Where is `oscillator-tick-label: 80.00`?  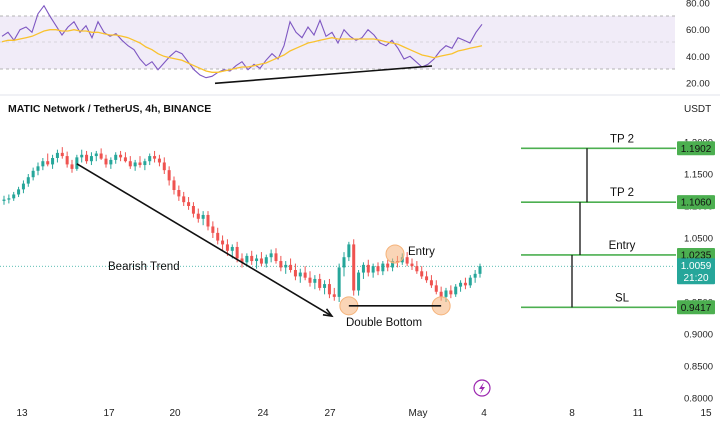
oscillator-tick-label: 80.00 is located at coordinates (698, 5).